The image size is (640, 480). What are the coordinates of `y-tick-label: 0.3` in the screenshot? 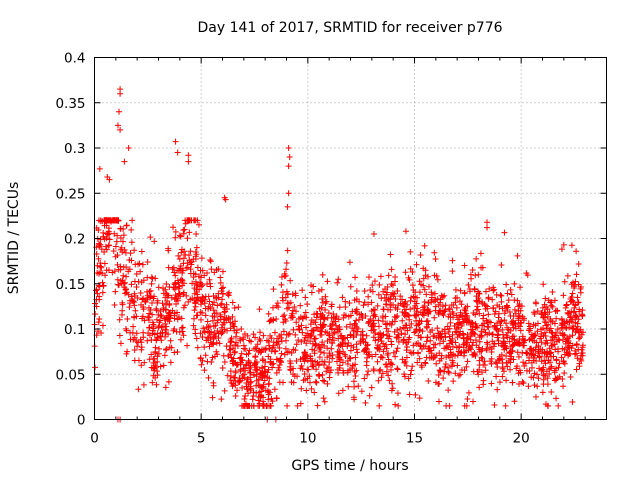 It's located at (74, 149).